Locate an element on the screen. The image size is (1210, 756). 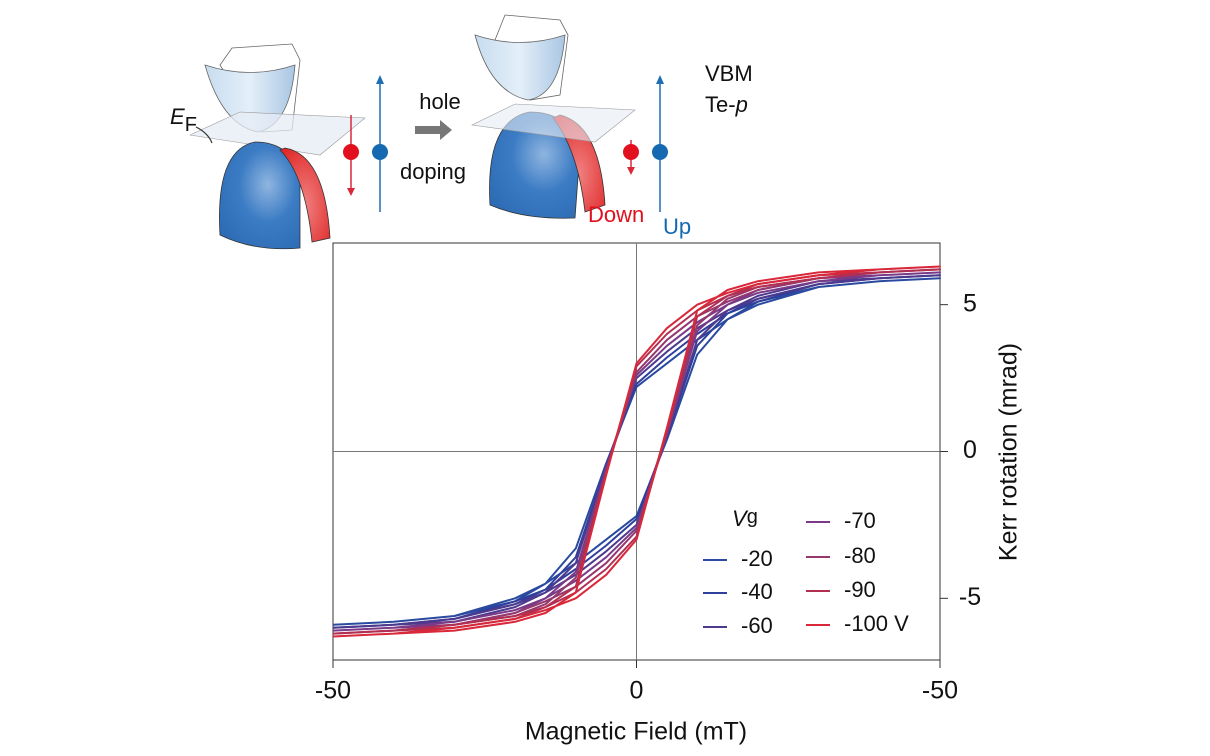
upper-band is located at coordinates (520, 67).